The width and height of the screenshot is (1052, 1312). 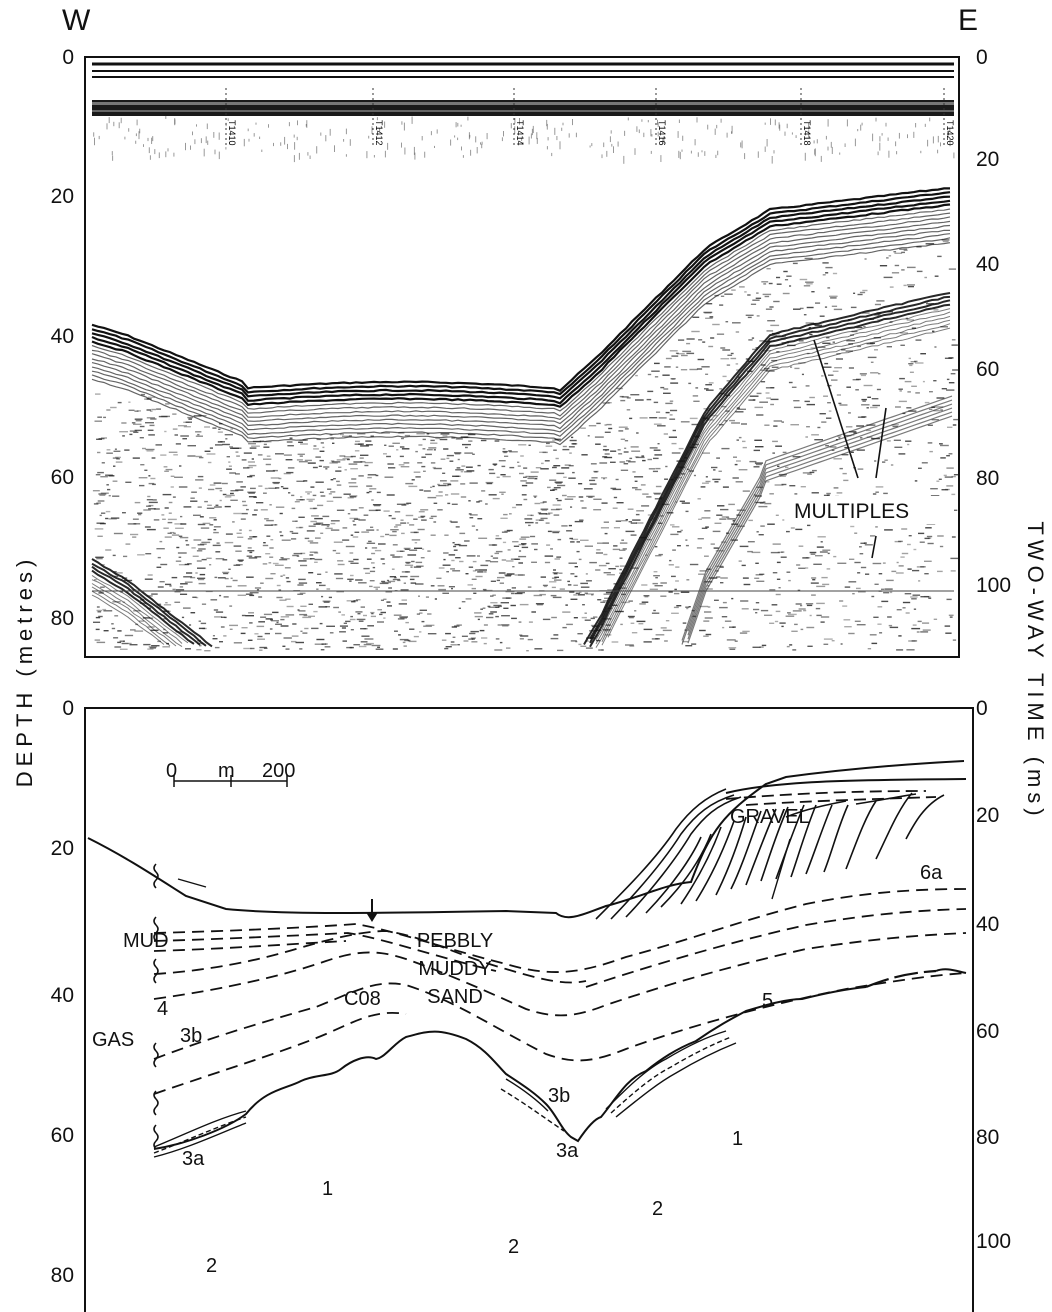 What do you see at coordinates (163, 1009) in the screenshot?
I see `unit-4-label: 4` at bounding box center [163, 1009].